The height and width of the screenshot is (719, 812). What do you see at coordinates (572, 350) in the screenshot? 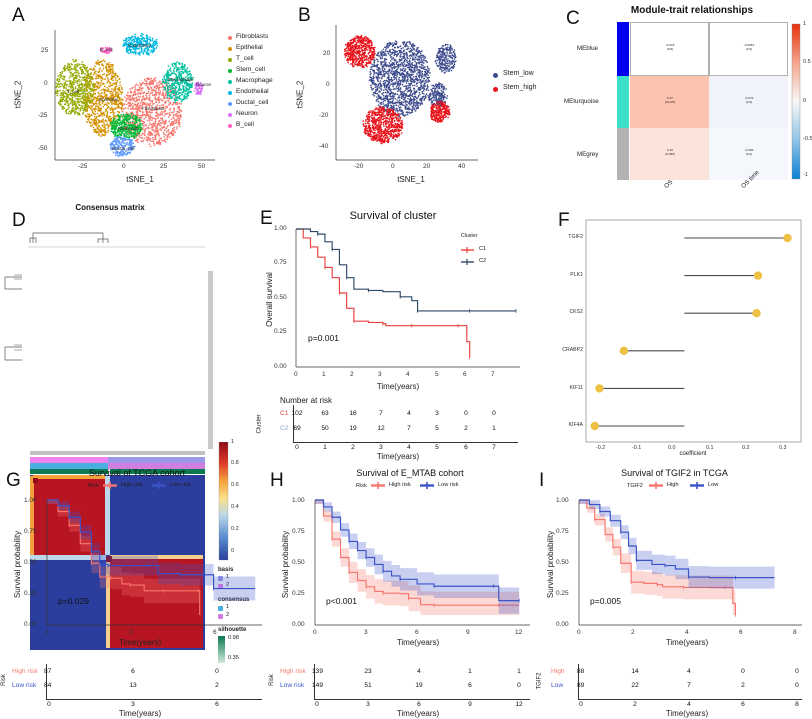
I see `panel-f-gene-label-3: CRABP2` at bounding box center [572, 350].